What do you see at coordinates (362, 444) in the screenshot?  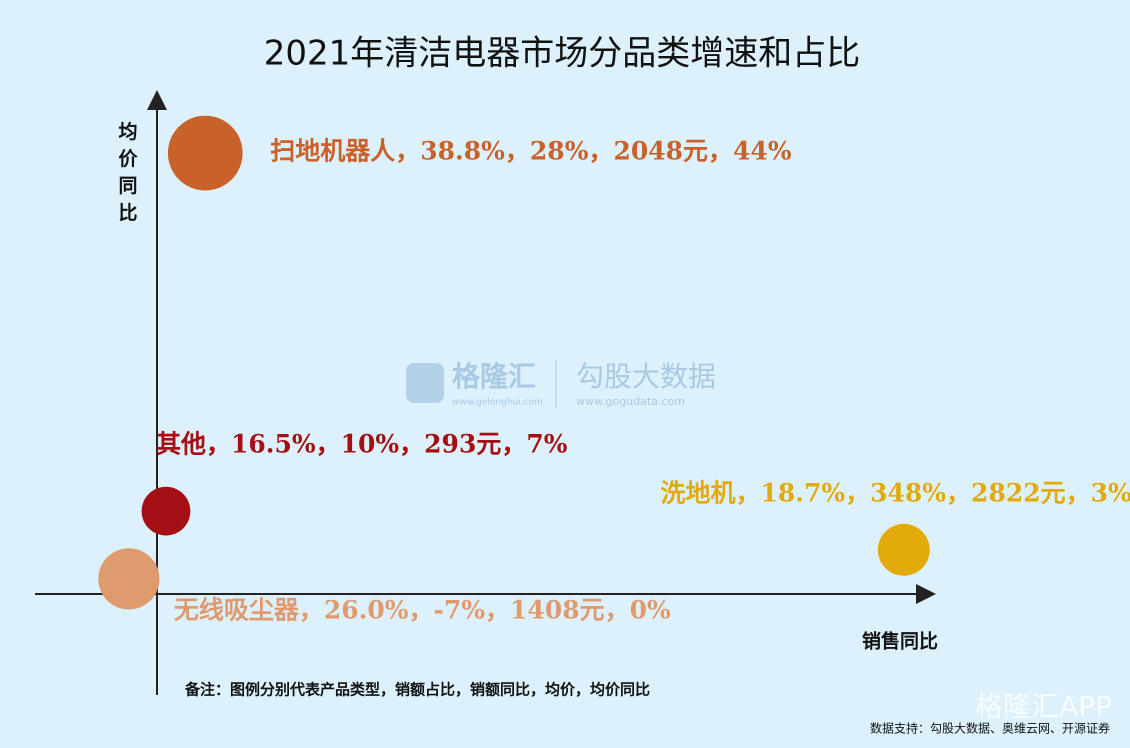 I see `bubble-label: 其他，16.5%，10%，293元，7%` at bounding box center [362, 444].